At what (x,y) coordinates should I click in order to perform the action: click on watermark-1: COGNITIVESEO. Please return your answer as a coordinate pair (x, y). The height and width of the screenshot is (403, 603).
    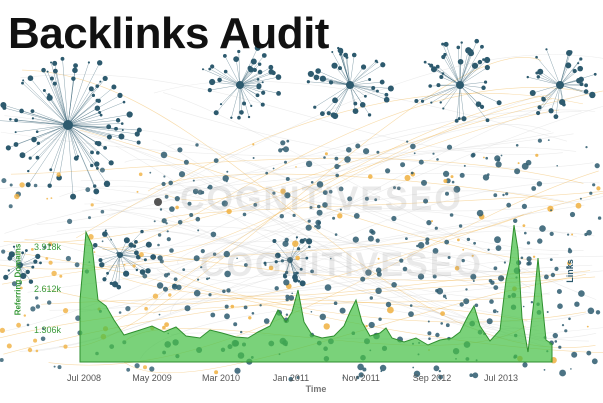
    Looking at the image, I should click on (321, 199).